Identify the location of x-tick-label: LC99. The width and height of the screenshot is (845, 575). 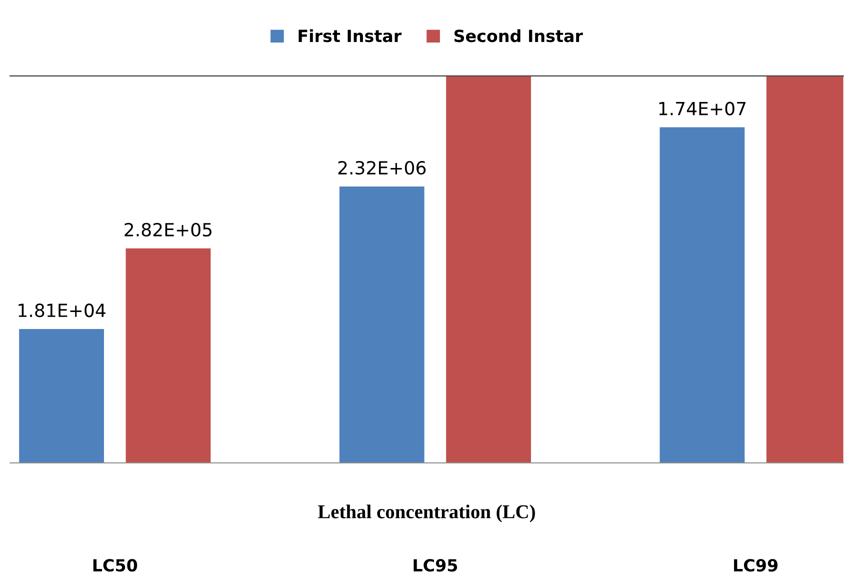
(756, 565).